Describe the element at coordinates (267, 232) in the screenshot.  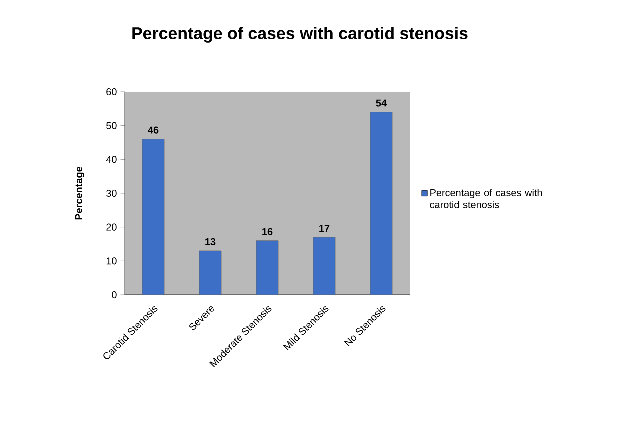
I see `data-label: 16` at that location.